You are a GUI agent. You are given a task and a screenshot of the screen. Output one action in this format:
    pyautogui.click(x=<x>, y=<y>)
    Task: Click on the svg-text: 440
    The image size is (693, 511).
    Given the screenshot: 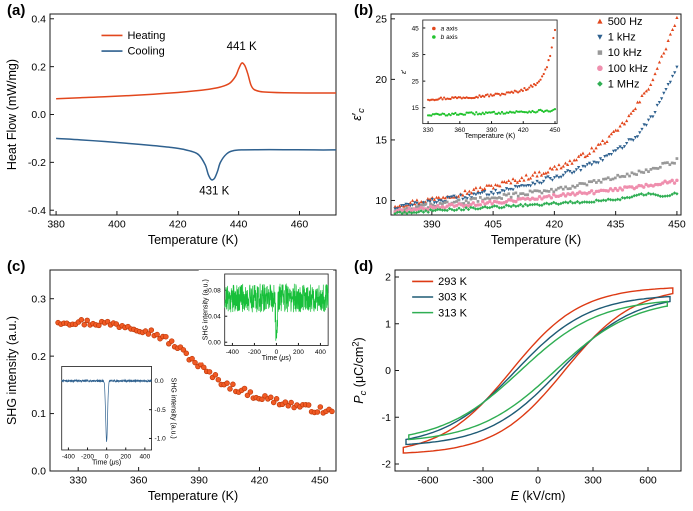 What is the action you would take?
    pyautogui.click(x=239, y=225)
    